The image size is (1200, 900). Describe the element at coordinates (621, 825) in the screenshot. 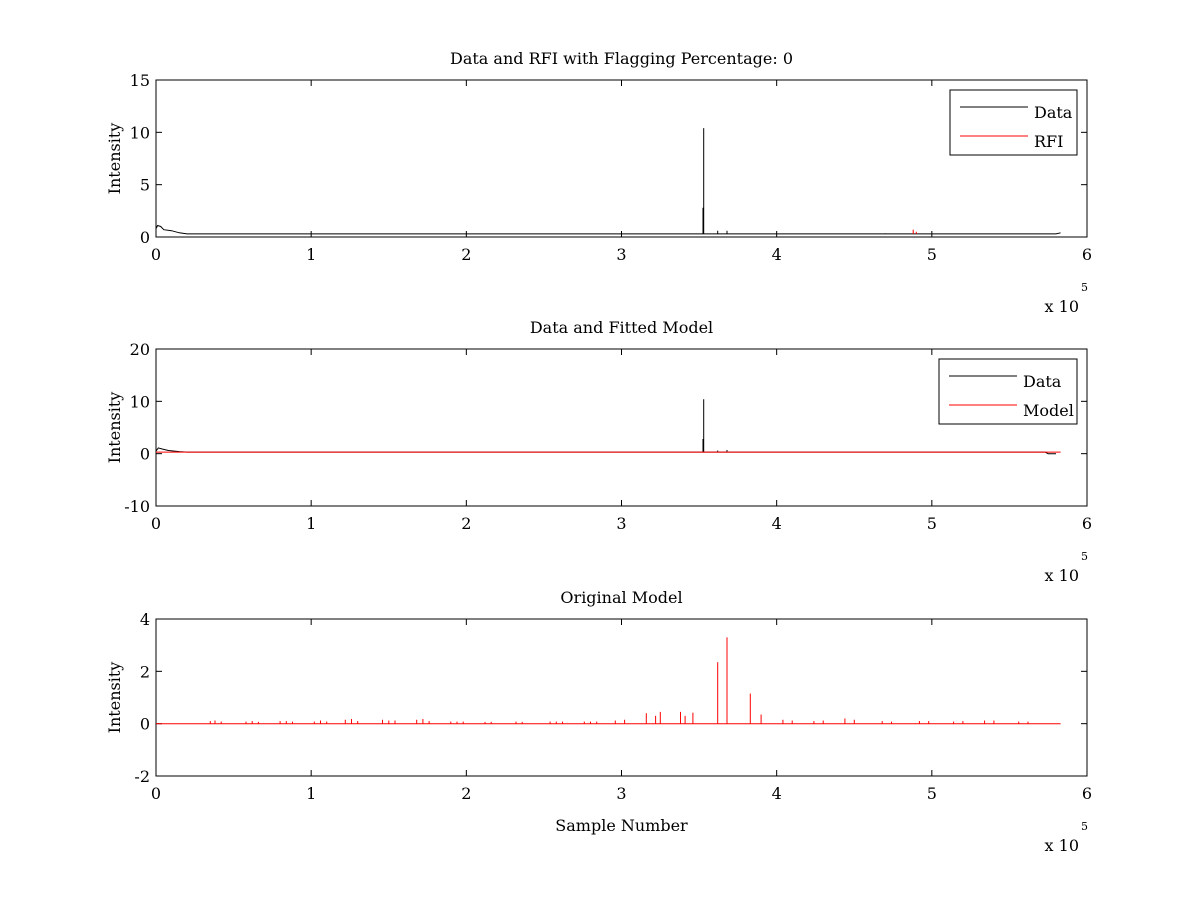

I see `x-axis-label: Sample Number` at that location.